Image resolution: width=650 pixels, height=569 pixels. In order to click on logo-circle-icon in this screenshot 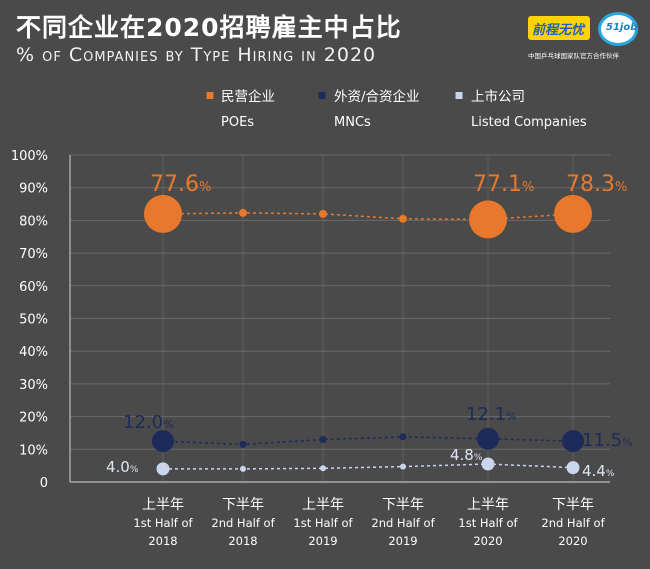, I will do `click(618, 29)`.